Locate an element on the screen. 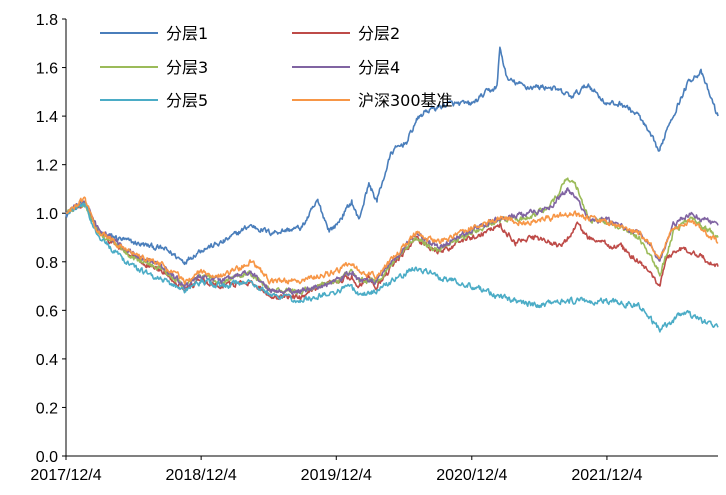  x-tick-label: 2020/12/4 is located at coordinates (471, 475).